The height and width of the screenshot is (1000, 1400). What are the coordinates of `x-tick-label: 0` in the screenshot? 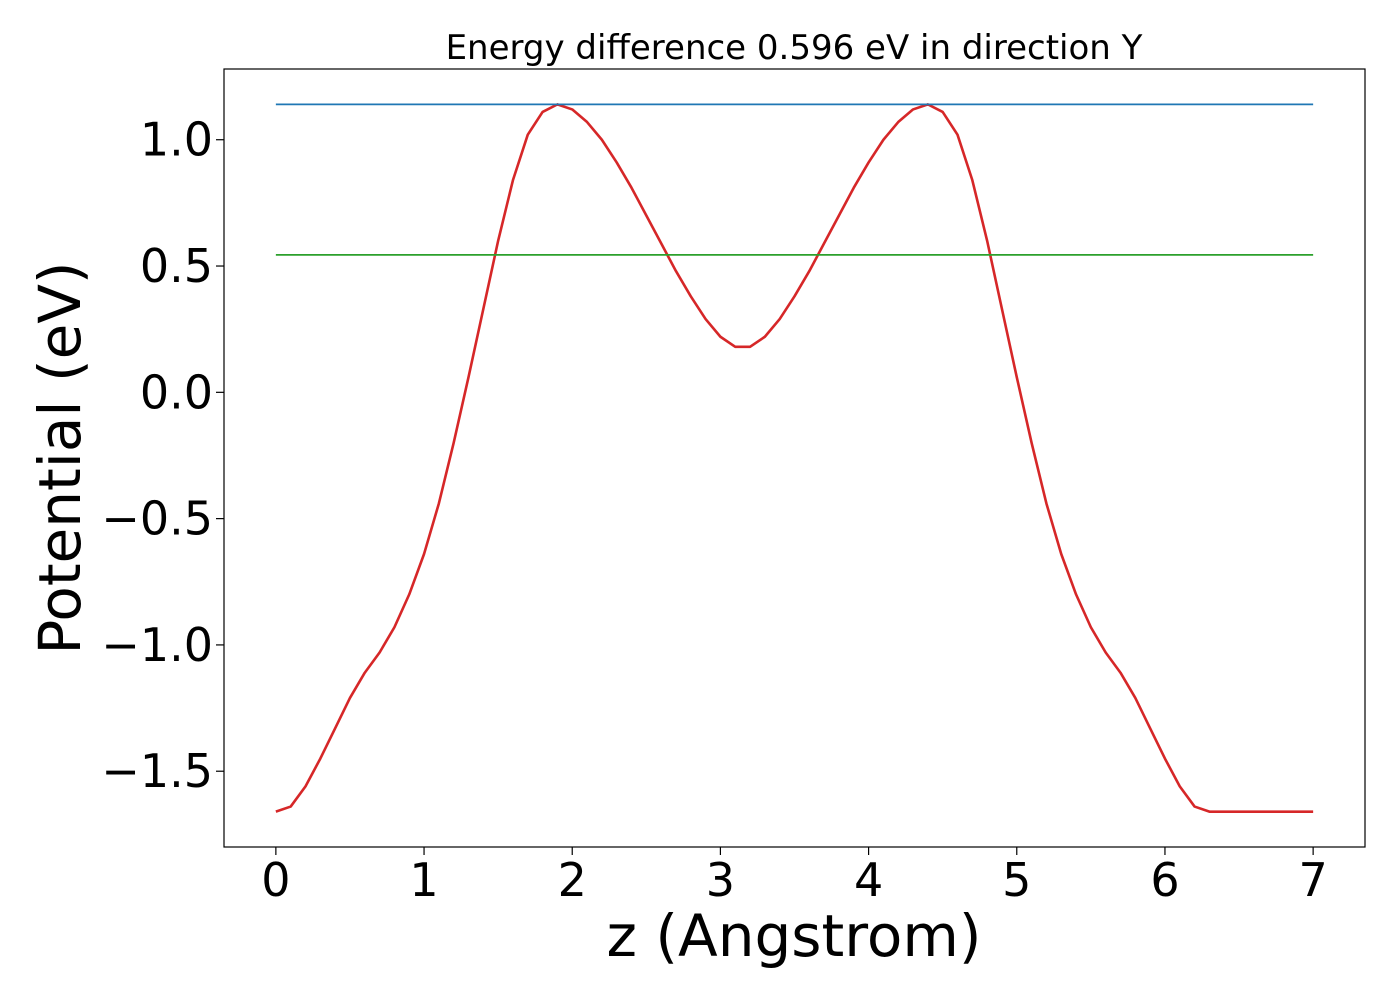 It's located at (275, 880).